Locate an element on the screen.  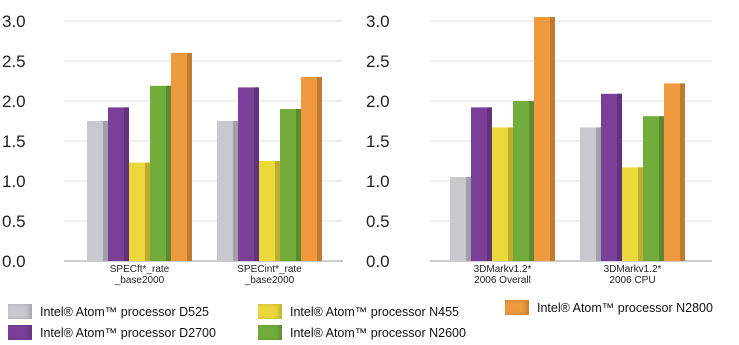
legend-swatch-d2700 is located at coordinates (20, 332).